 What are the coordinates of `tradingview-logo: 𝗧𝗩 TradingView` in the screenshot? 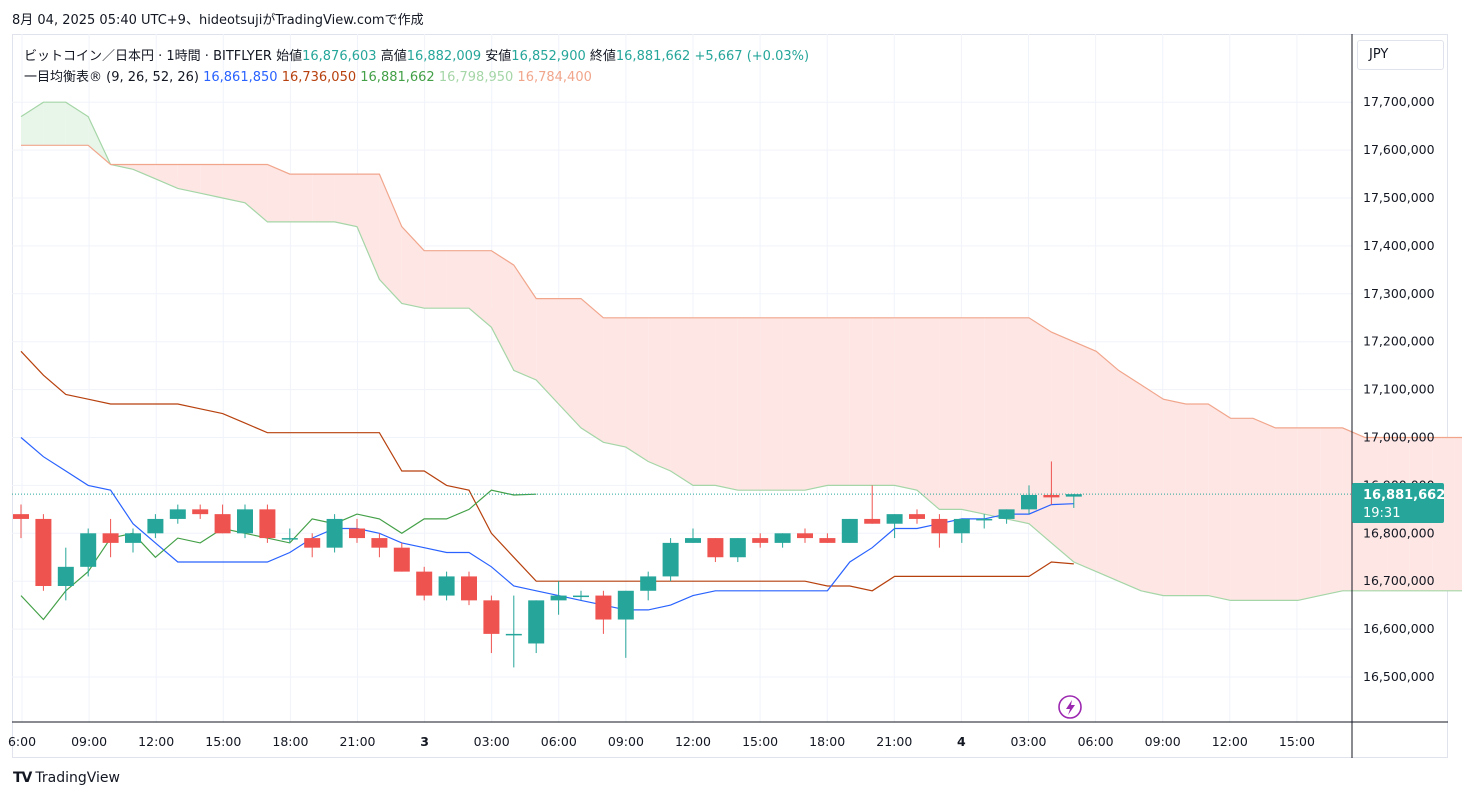 It's located at (66, 778).